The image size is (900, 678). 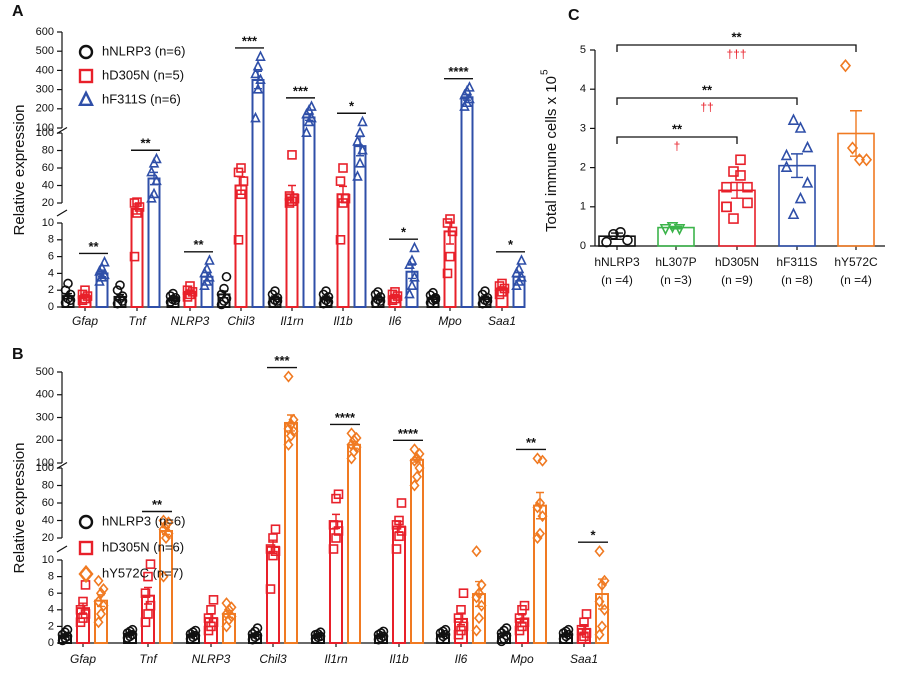 I want to click on x-tick-label: Il1b, so click(x=343, y=321).